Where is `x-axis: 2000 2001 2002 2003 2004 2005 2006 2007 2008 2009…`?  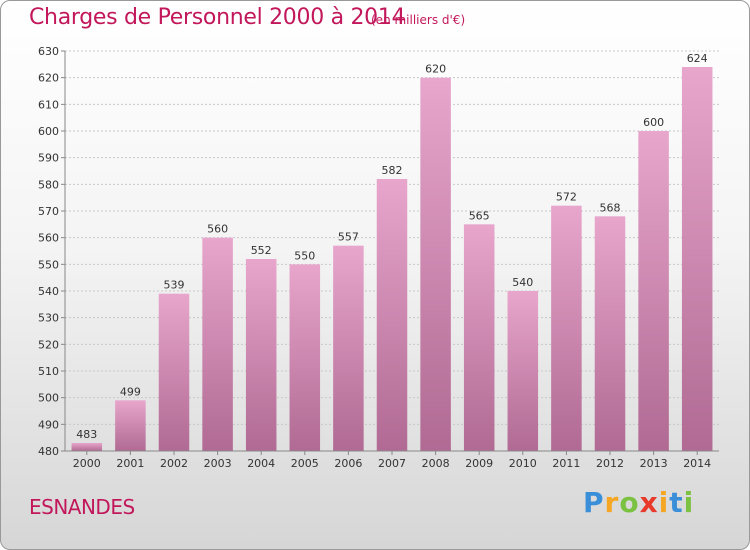
x-axis: 2000 2001 2002 2003 2004 2005 2006 2007 2008 2009… is located at coordinates (392, 460).